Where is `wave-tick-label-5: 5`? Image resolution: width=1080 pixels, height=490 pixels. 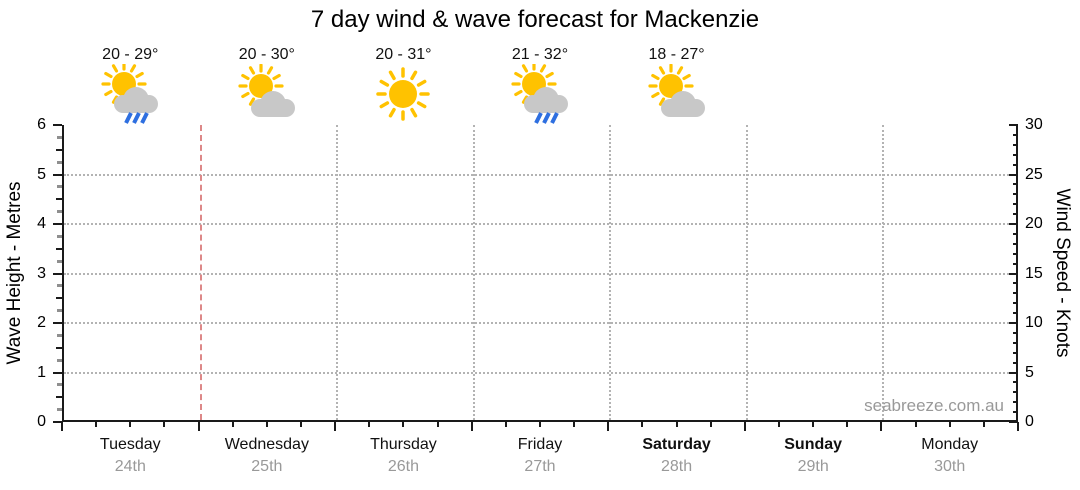 wave-tick-label-5: 5 is located at coordinates (41, 174).